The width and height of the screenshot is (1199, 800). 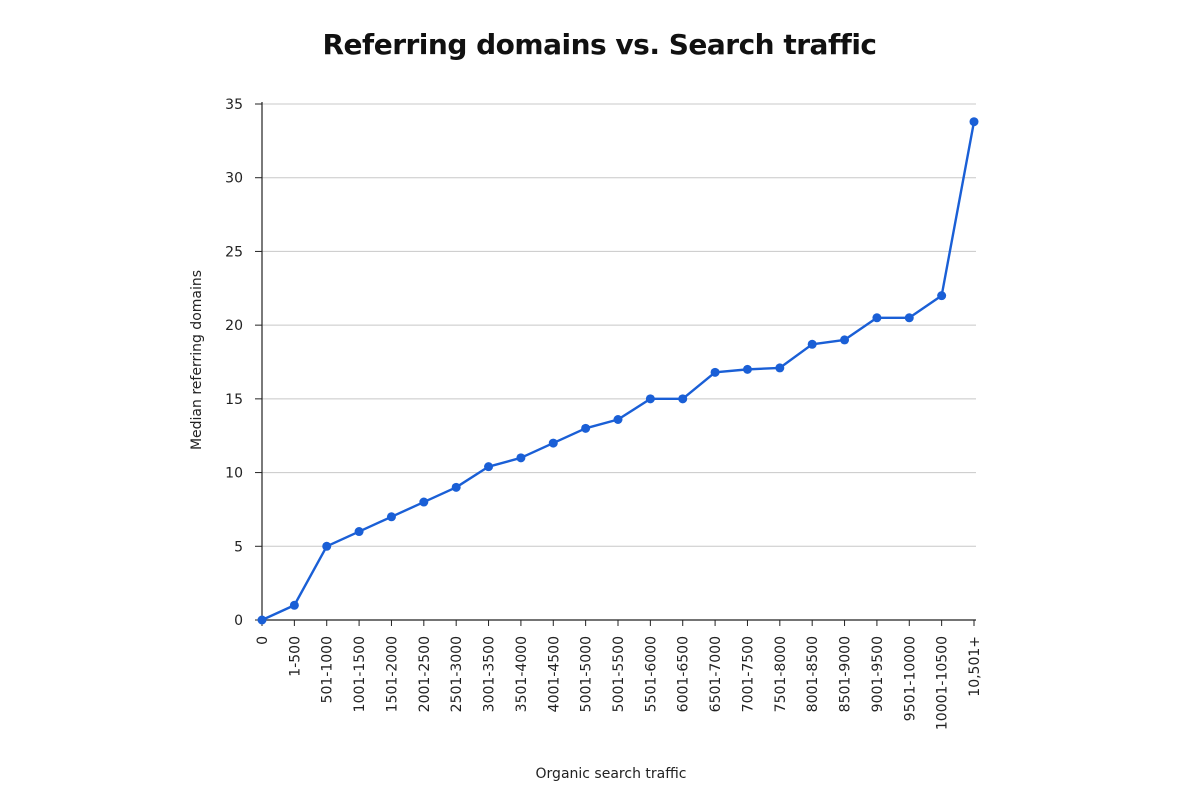 I want to click on y-tick-label: 25, so click(x=234, y=252).